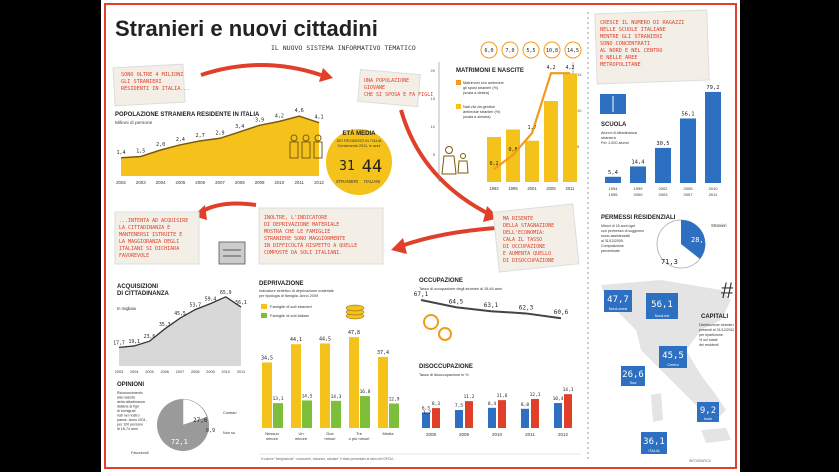 This screenshot has width=839, height=472. Describe the element at coordinates (494, 188) in the screenshot. I see `marriage-year-label: 1992` at that location.